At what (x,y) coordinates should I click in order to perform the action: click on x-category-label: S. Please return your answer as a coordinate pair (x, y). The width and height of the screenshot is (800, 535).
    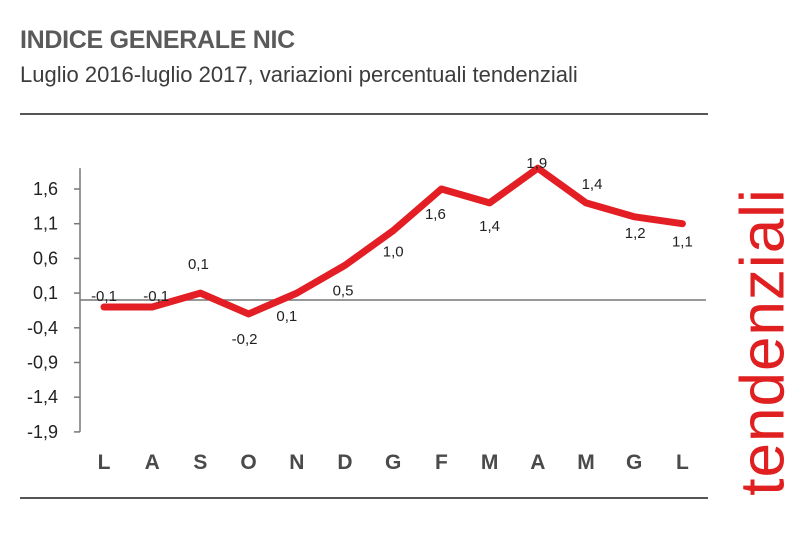
    Looking at the image, I should click on (200, 462).